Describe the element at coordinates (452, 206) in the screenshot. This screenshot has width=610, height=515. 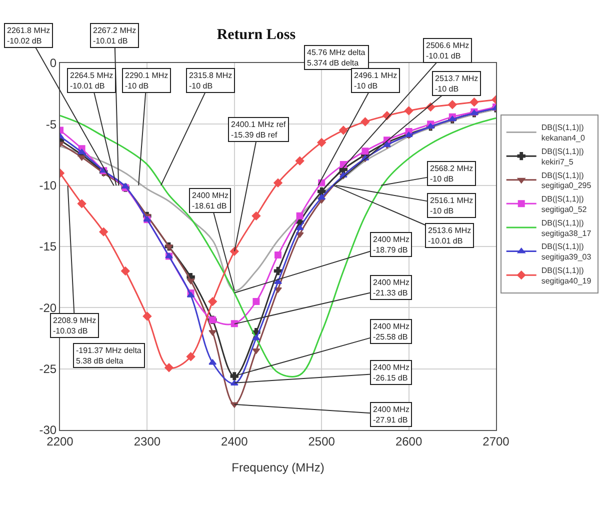
I see `annotation: 2516.1 MHz -10 dB` at that location.